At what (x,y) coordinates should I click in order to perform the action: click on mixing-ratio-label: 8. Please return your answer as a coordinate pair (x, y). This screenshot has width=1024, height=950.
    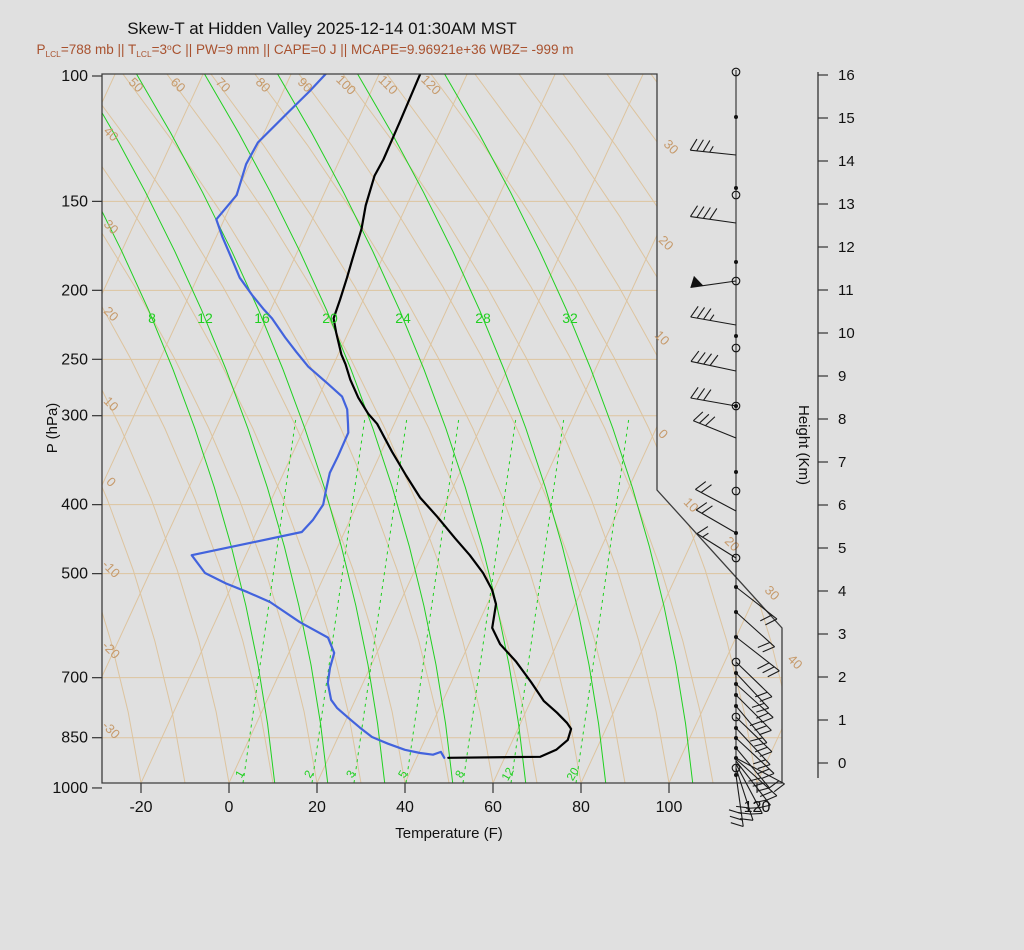
    Looking at the image, I should click on (461, 775).